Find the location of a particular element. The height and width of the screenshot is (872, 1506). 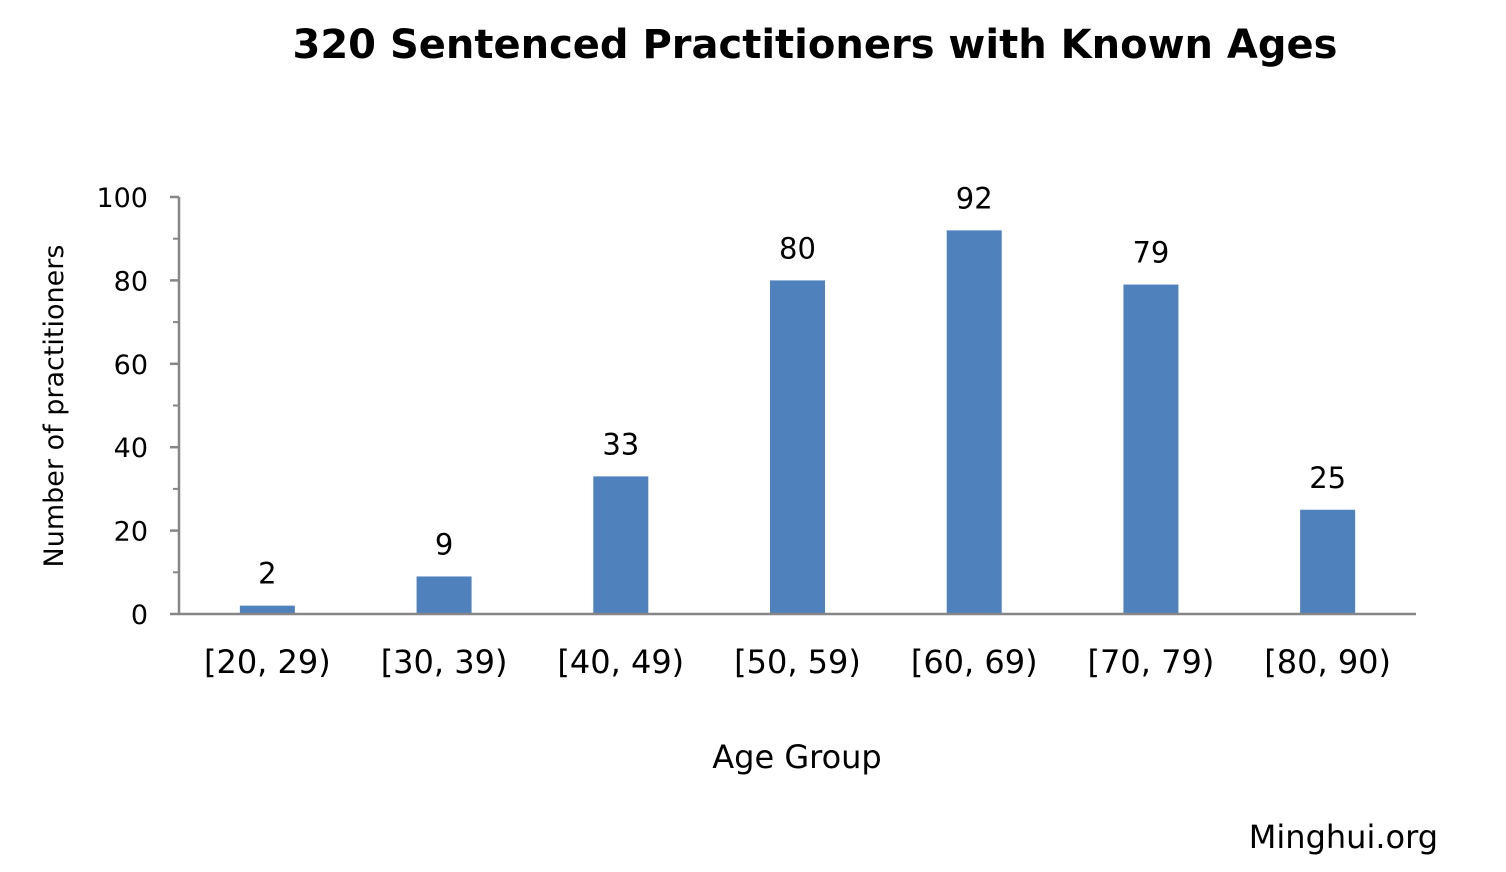

y-tick-label: 0 is located at coordinates (139, 615).